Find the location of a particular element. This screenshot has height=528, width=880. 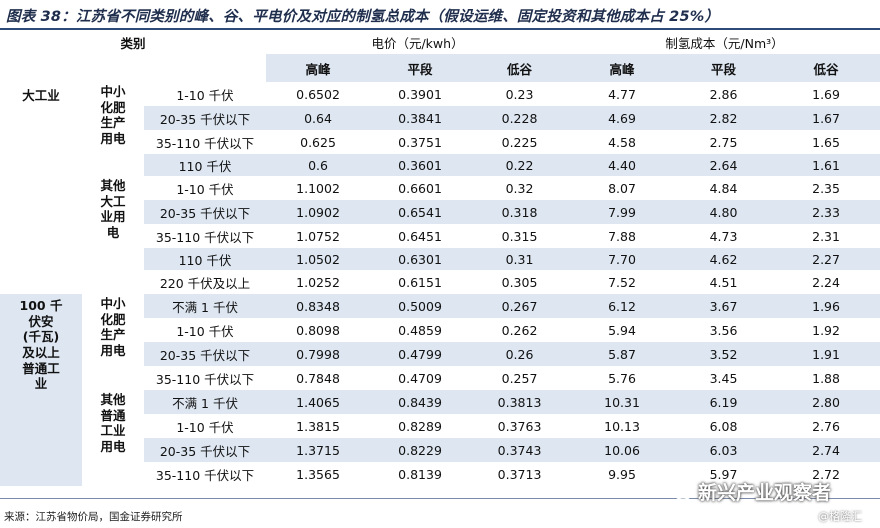

header-row-groups: 类别 电价（元/kwh） 制氢成本（元/Nm³） is located at coordinates (440, 42).